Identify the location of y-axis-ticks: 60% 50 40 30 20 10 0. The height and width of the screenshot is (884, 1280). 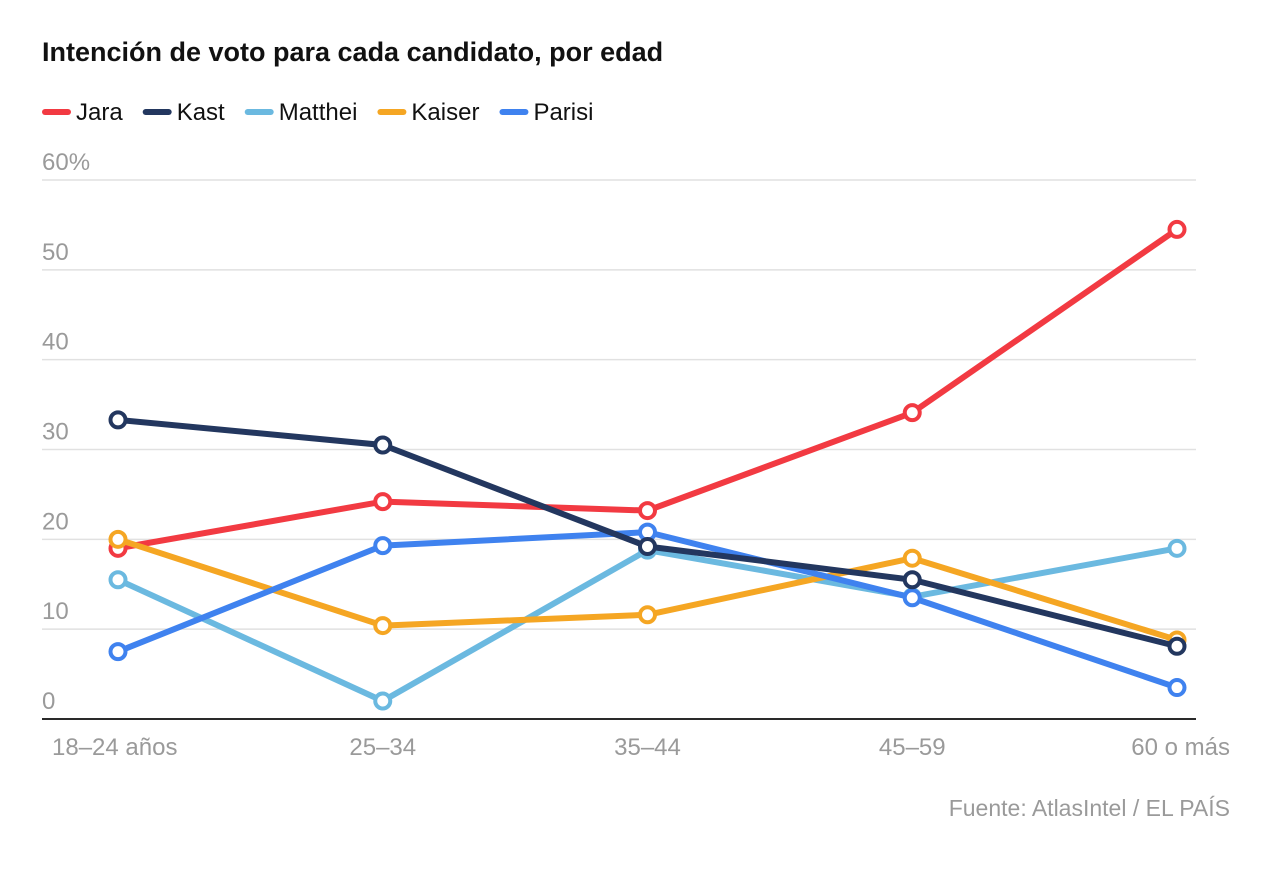
(66, 432).